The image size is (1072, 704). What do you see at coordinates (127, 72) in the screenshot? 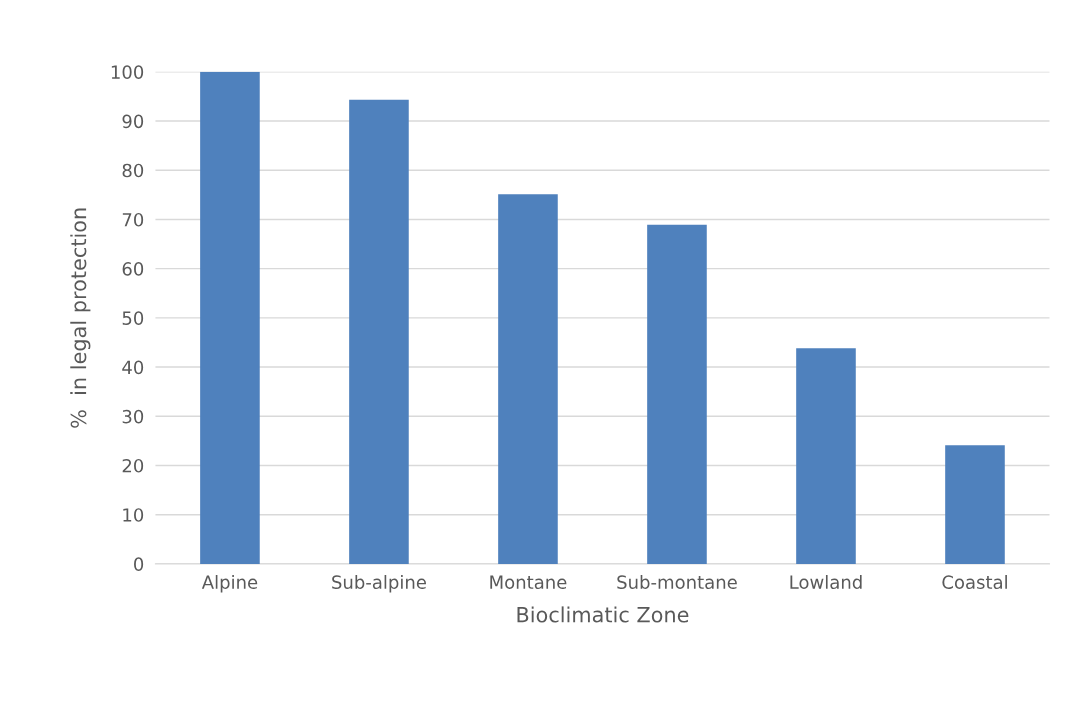
I see `y-tick-label: 100` at bounding box center [127, 72].